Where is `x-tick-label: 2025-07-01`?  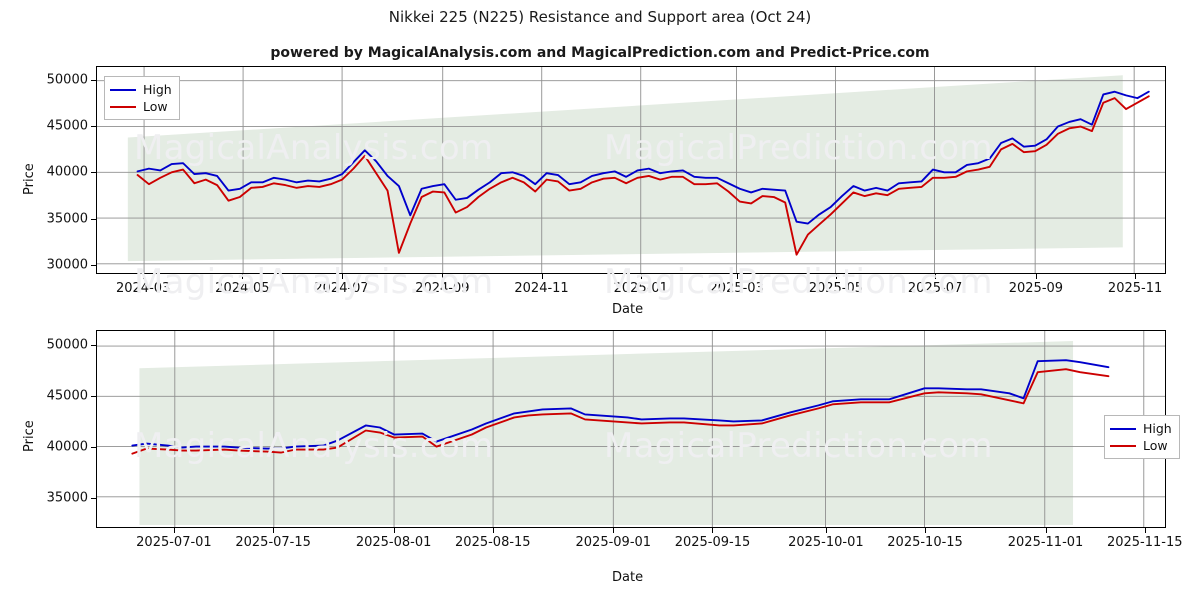
x-tick-label: 2025-07-01 is located at coordinates (174, 542).